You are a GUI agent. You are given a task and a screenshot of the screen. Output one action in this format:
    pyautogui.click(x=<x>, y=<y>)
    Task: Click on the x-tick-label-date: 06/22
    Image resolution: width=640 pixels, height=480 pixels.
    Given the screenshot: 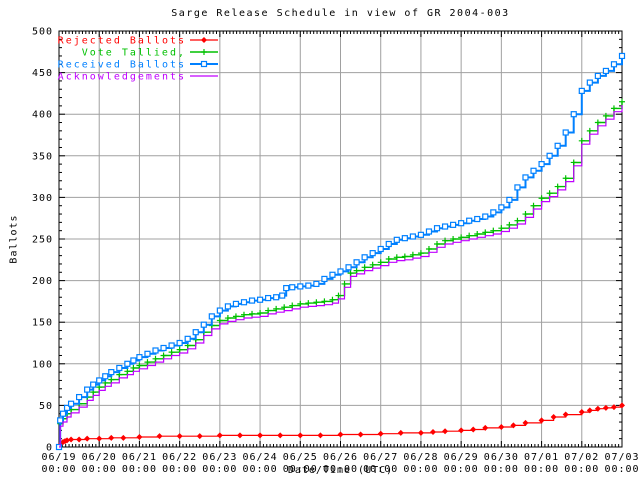 What is the action you would take?
    pyautogui.click(x=179, y=457)
    